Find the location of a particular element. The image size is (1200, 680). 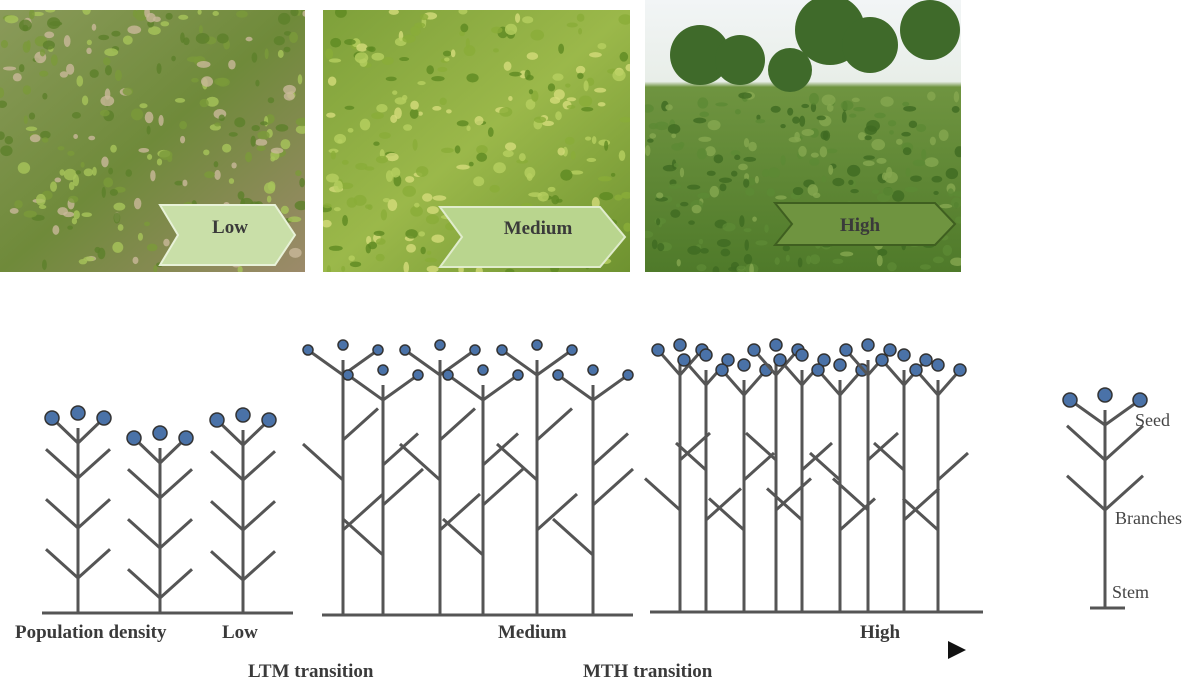

transition-label: MTH transition is located at coordinates (648, 670).